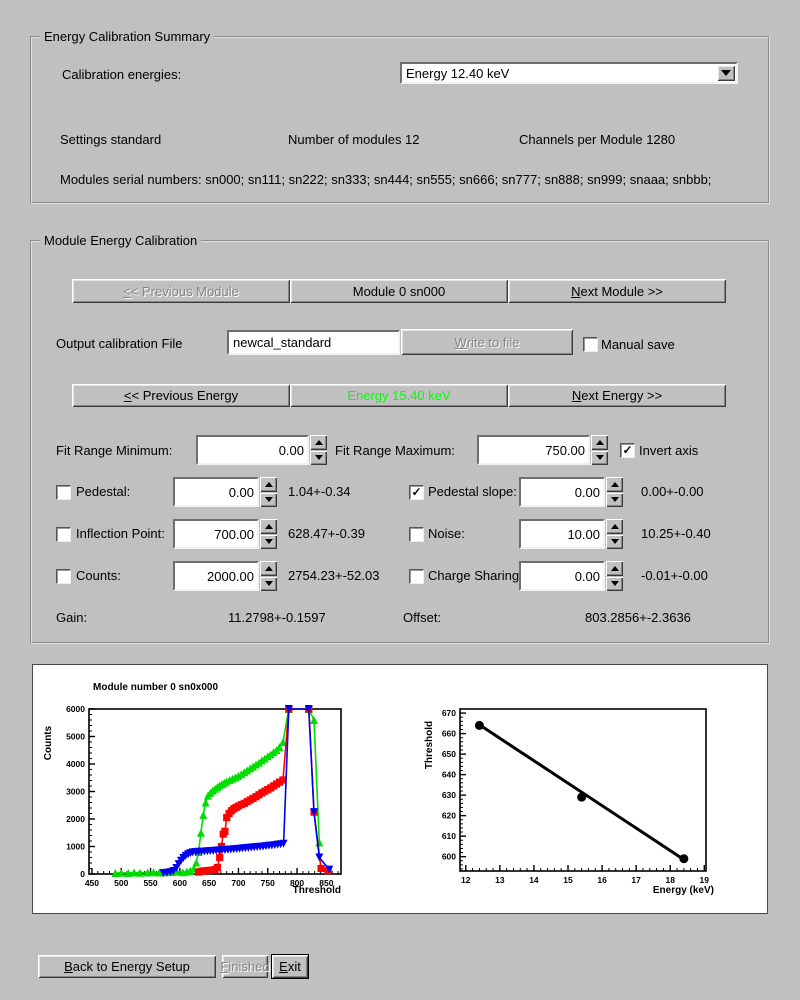 The height and width of the screenshot is (1000, 800). Describe the element at coordinates (120, 533) in the screenshot. I see `inflection-point-label: Inflection Point:` at that location.